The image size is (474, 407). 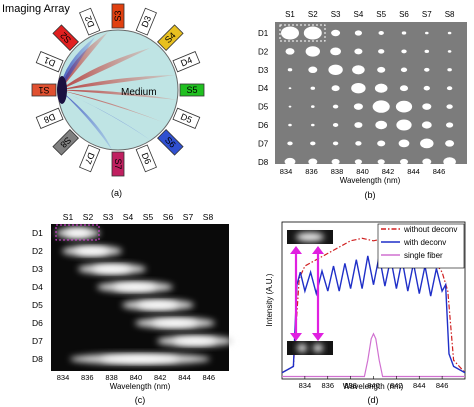 I want to click on spot-d4-s4, so click(x=358, y=88).